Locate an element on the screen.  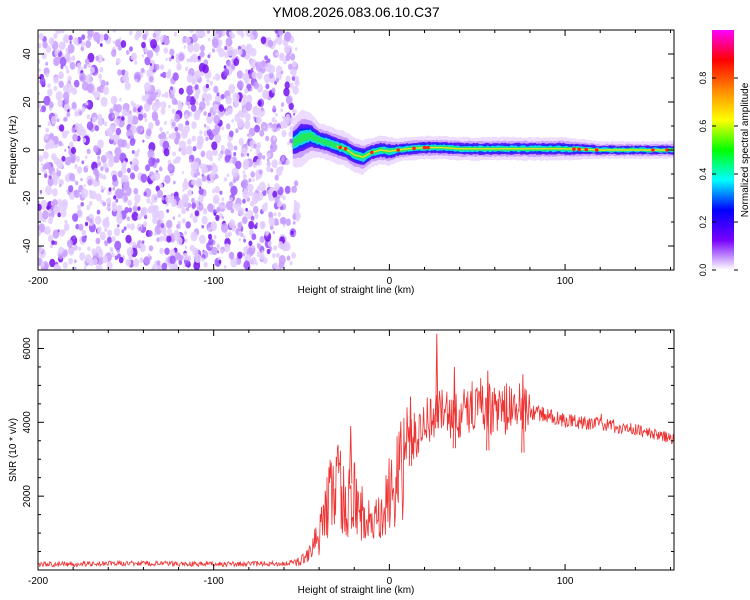
colorbar-tick-label: 0.2 is located at coordinates (703, 222).